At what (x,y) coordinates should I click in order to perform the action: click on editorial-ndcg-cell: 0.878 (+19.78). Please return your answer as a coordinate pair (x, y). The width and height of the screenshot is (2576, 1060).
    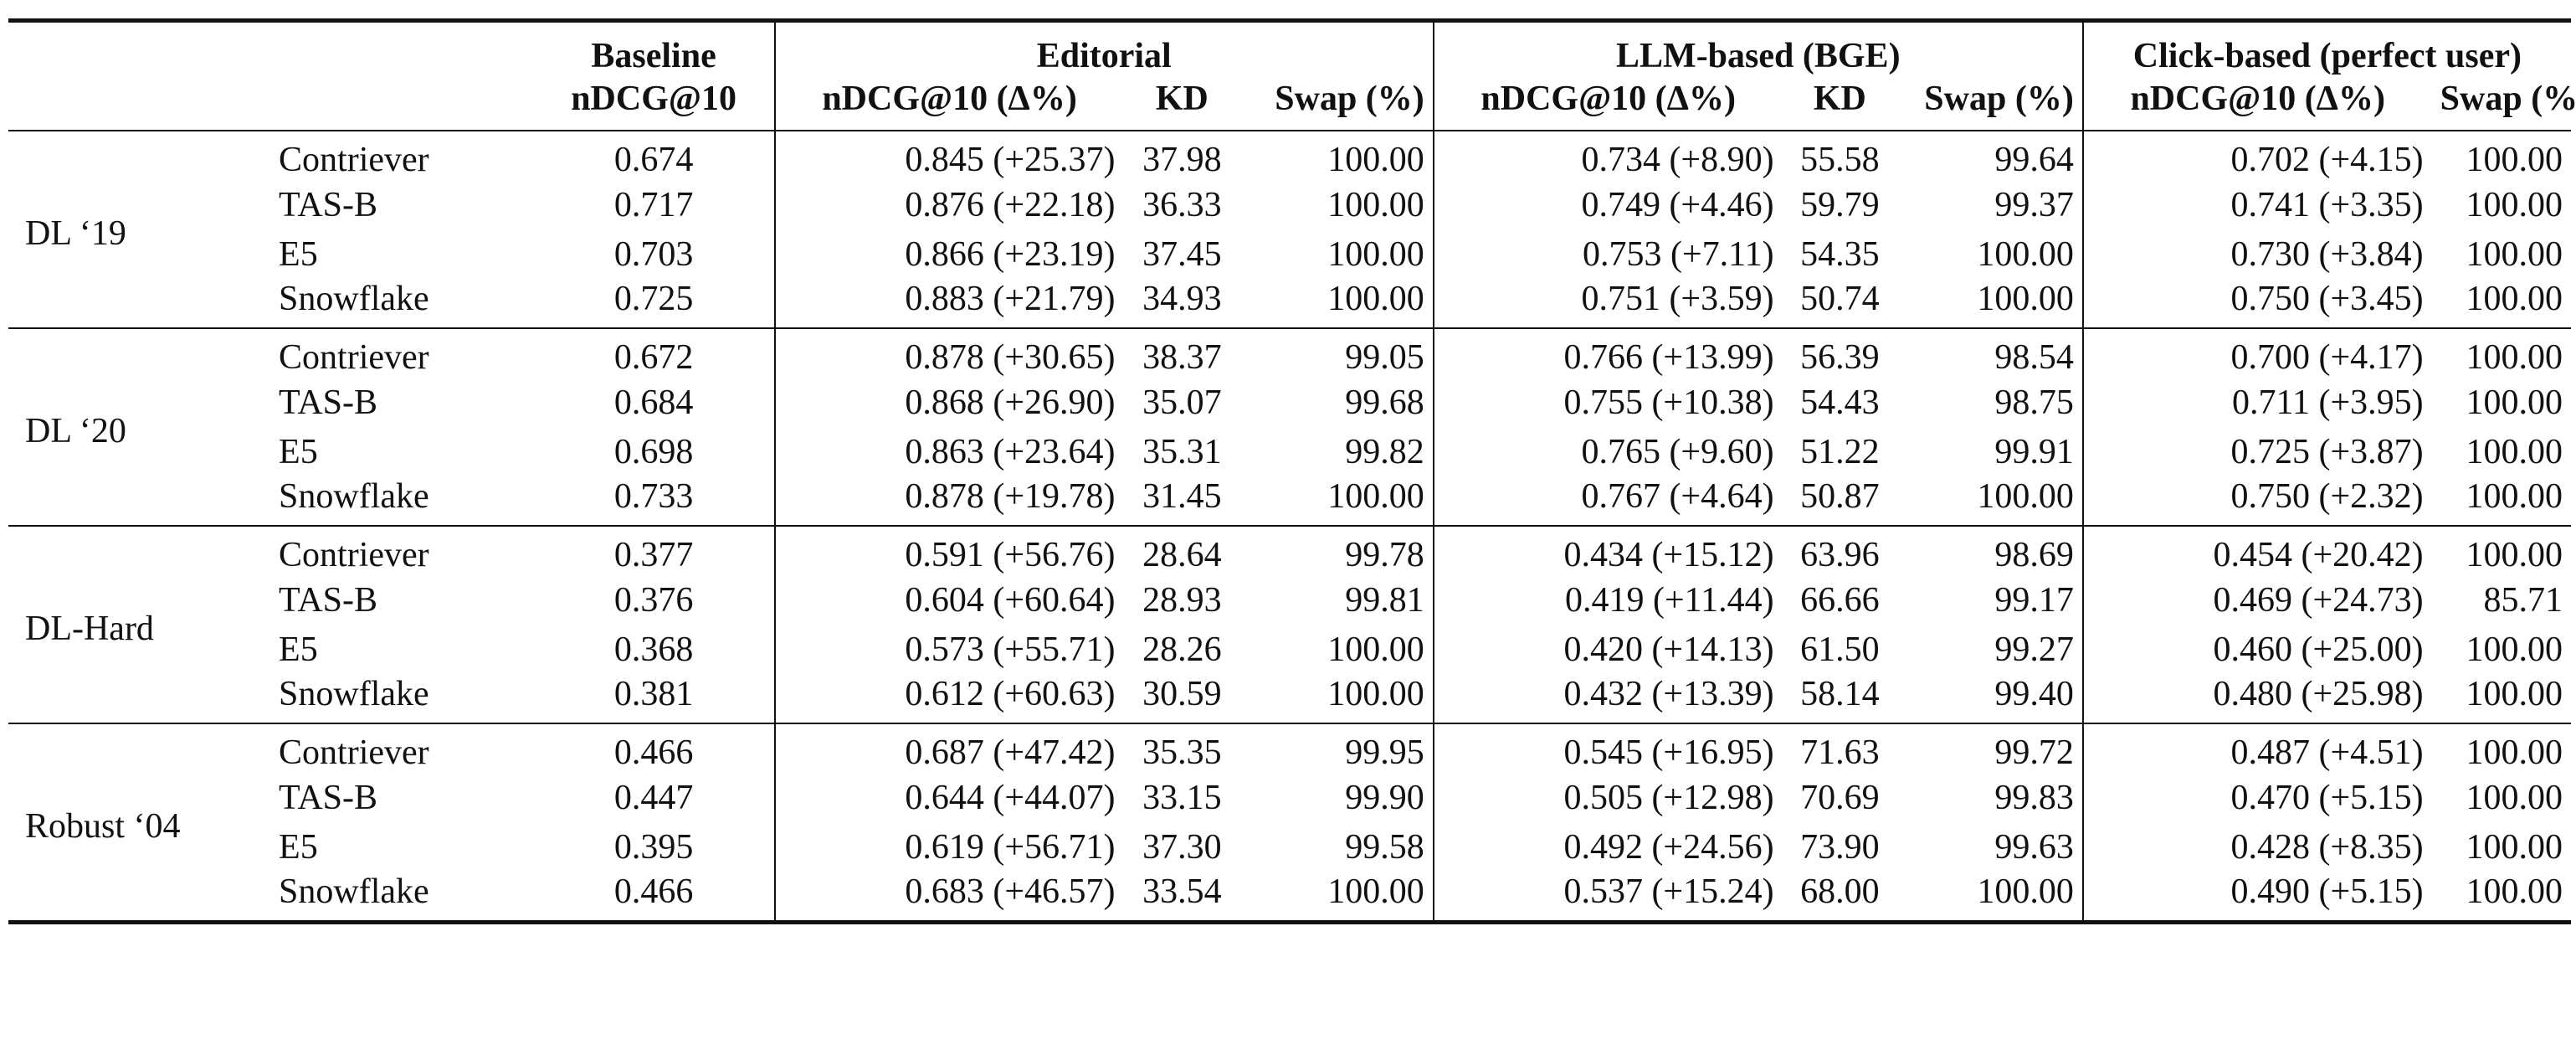
    Looking at the image, I should click on (948, 501).